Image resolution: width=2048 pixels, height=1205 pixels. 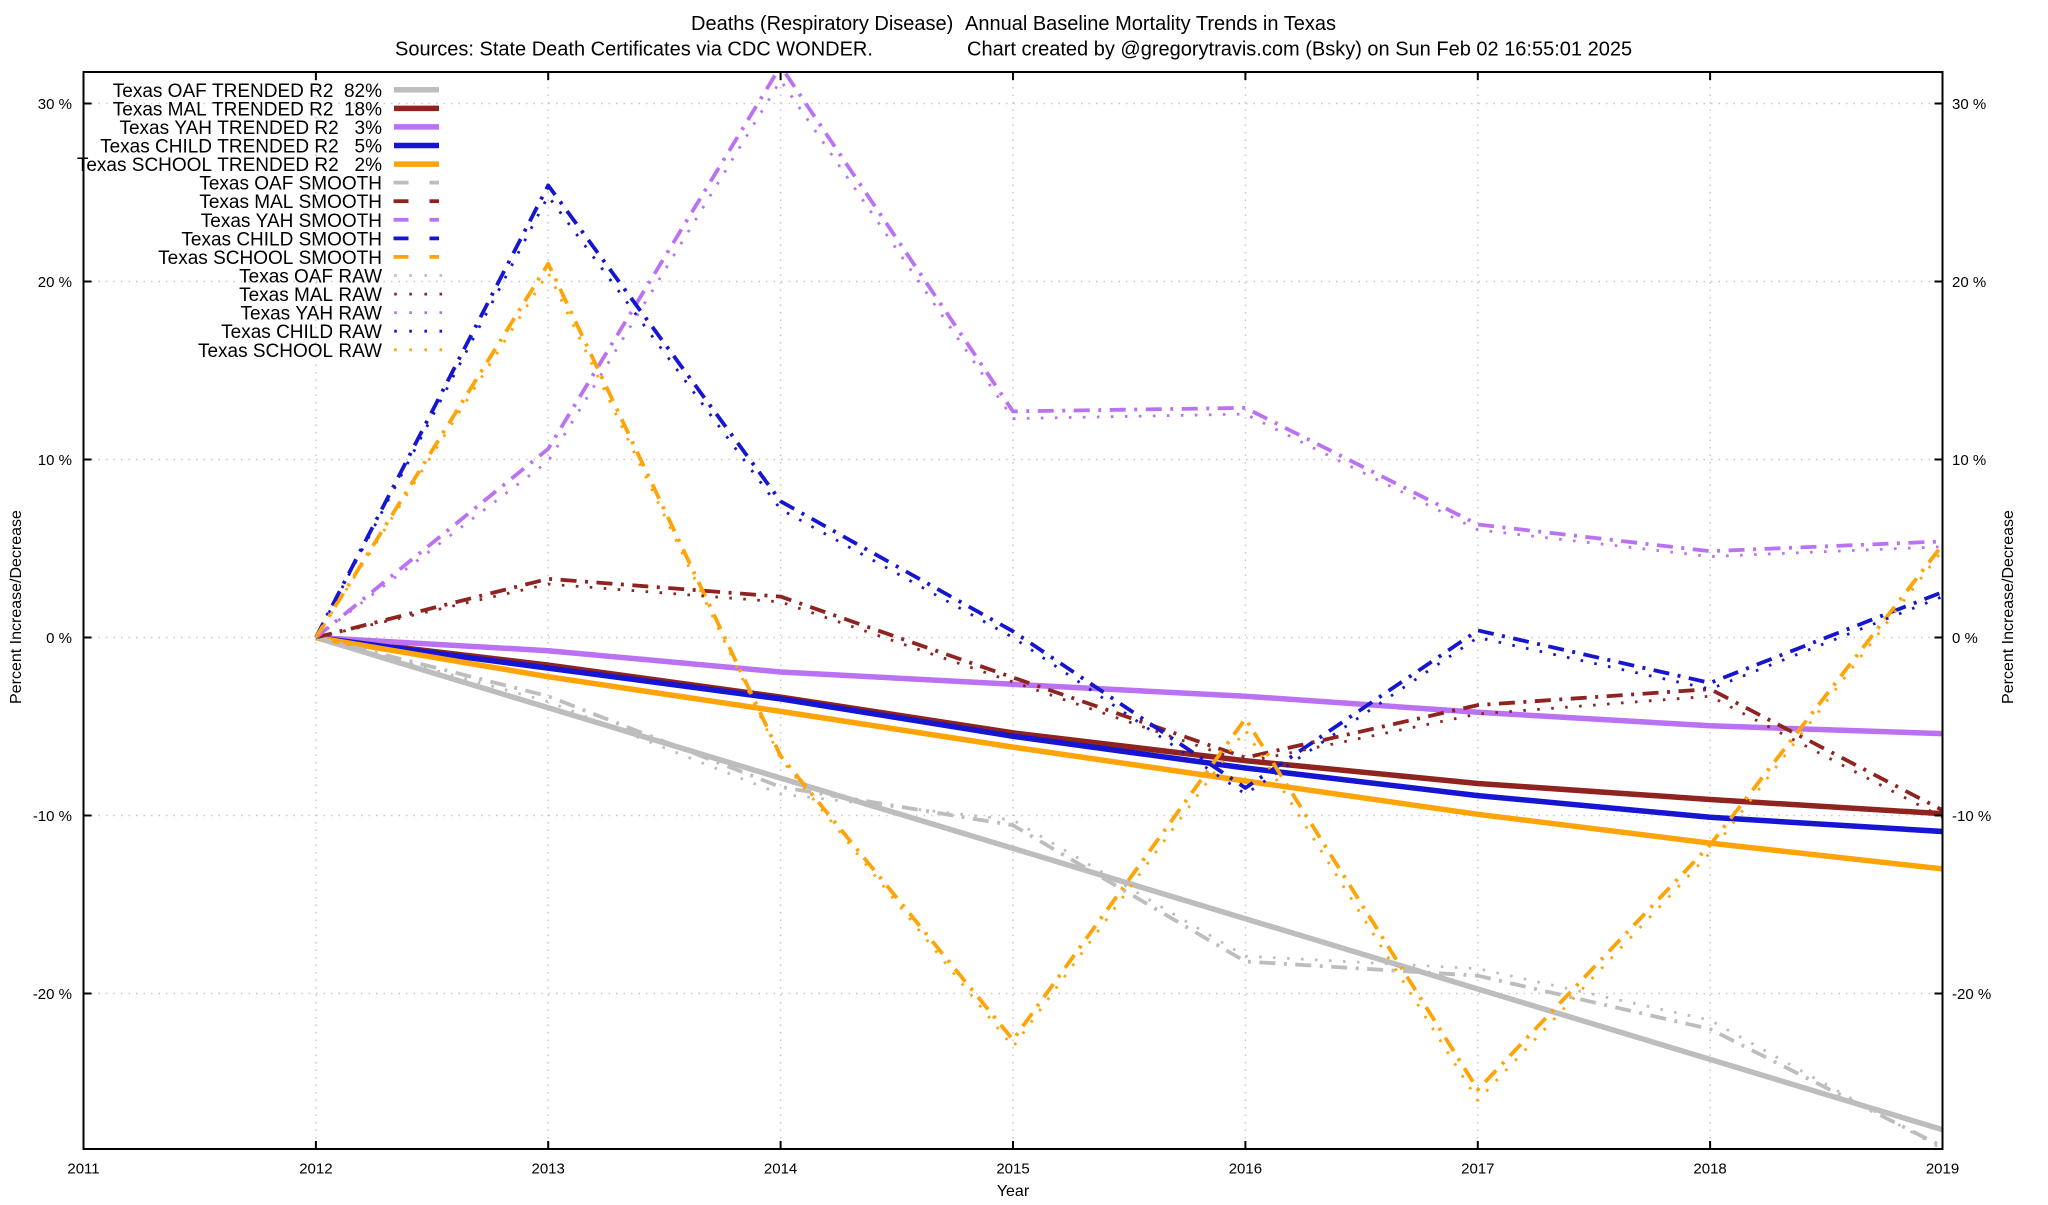 What do you see at coordinates (290, 184) in the screenshot?
I see `svg-text: Texas OAF SMOOTH` at bounding box center [290, 184].